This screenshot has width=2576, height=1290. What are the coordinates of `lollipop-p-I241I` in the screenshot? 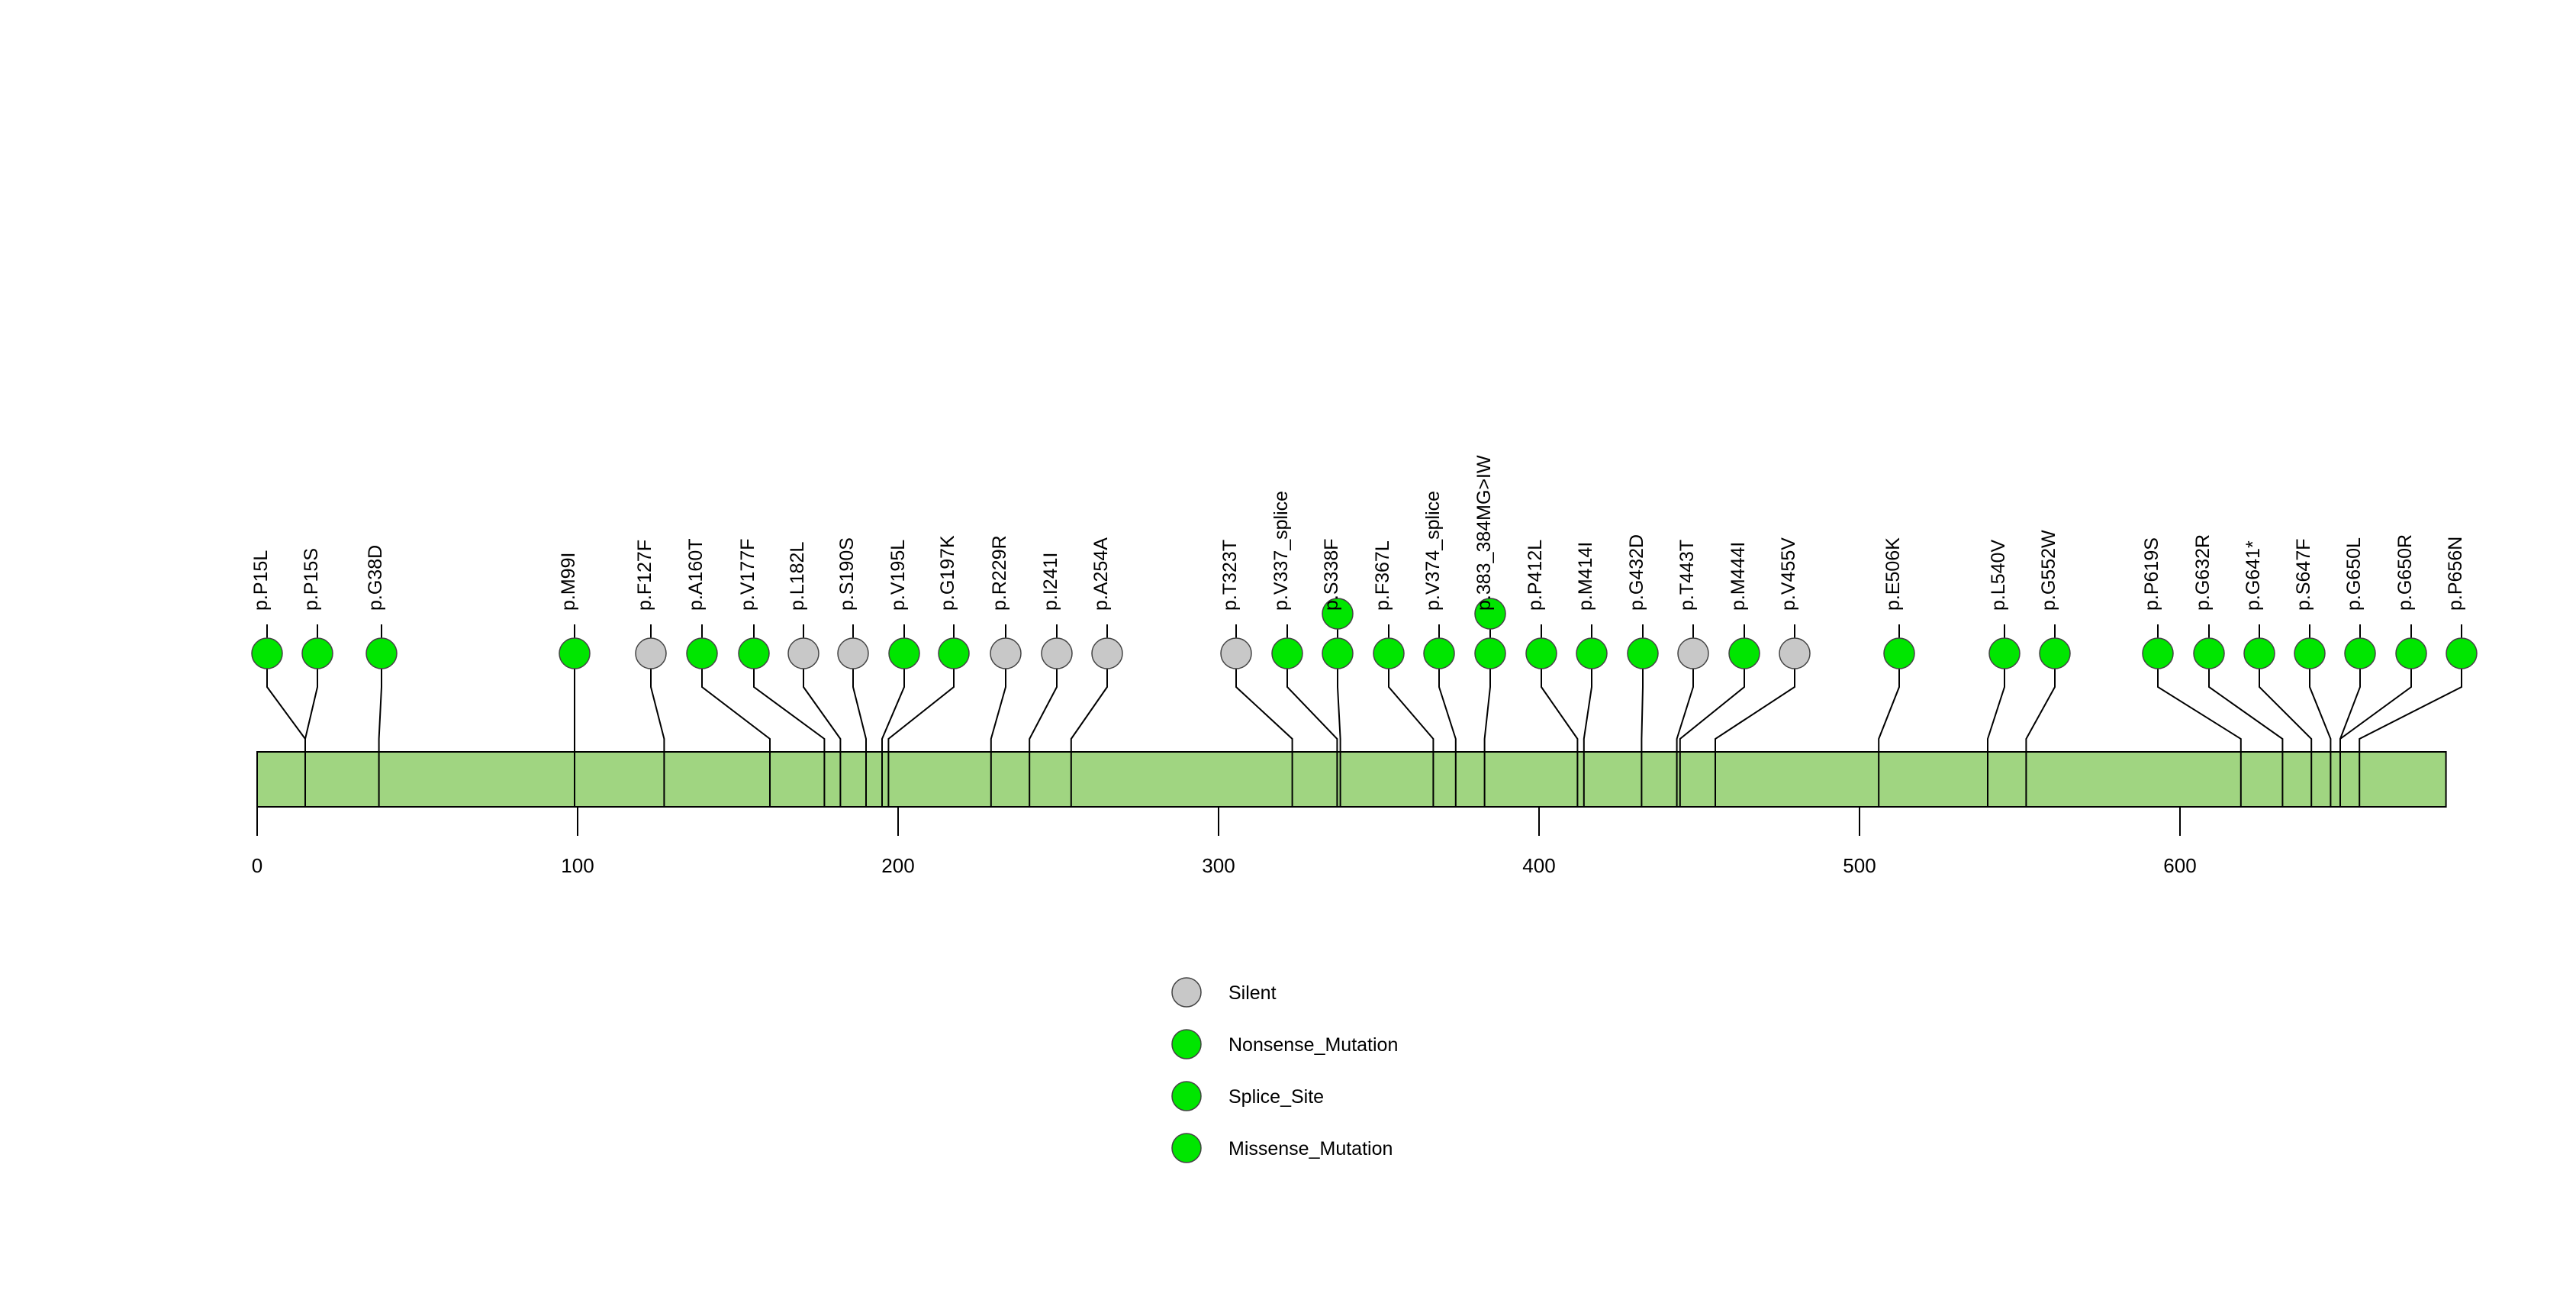 It's located at (1043, 715).